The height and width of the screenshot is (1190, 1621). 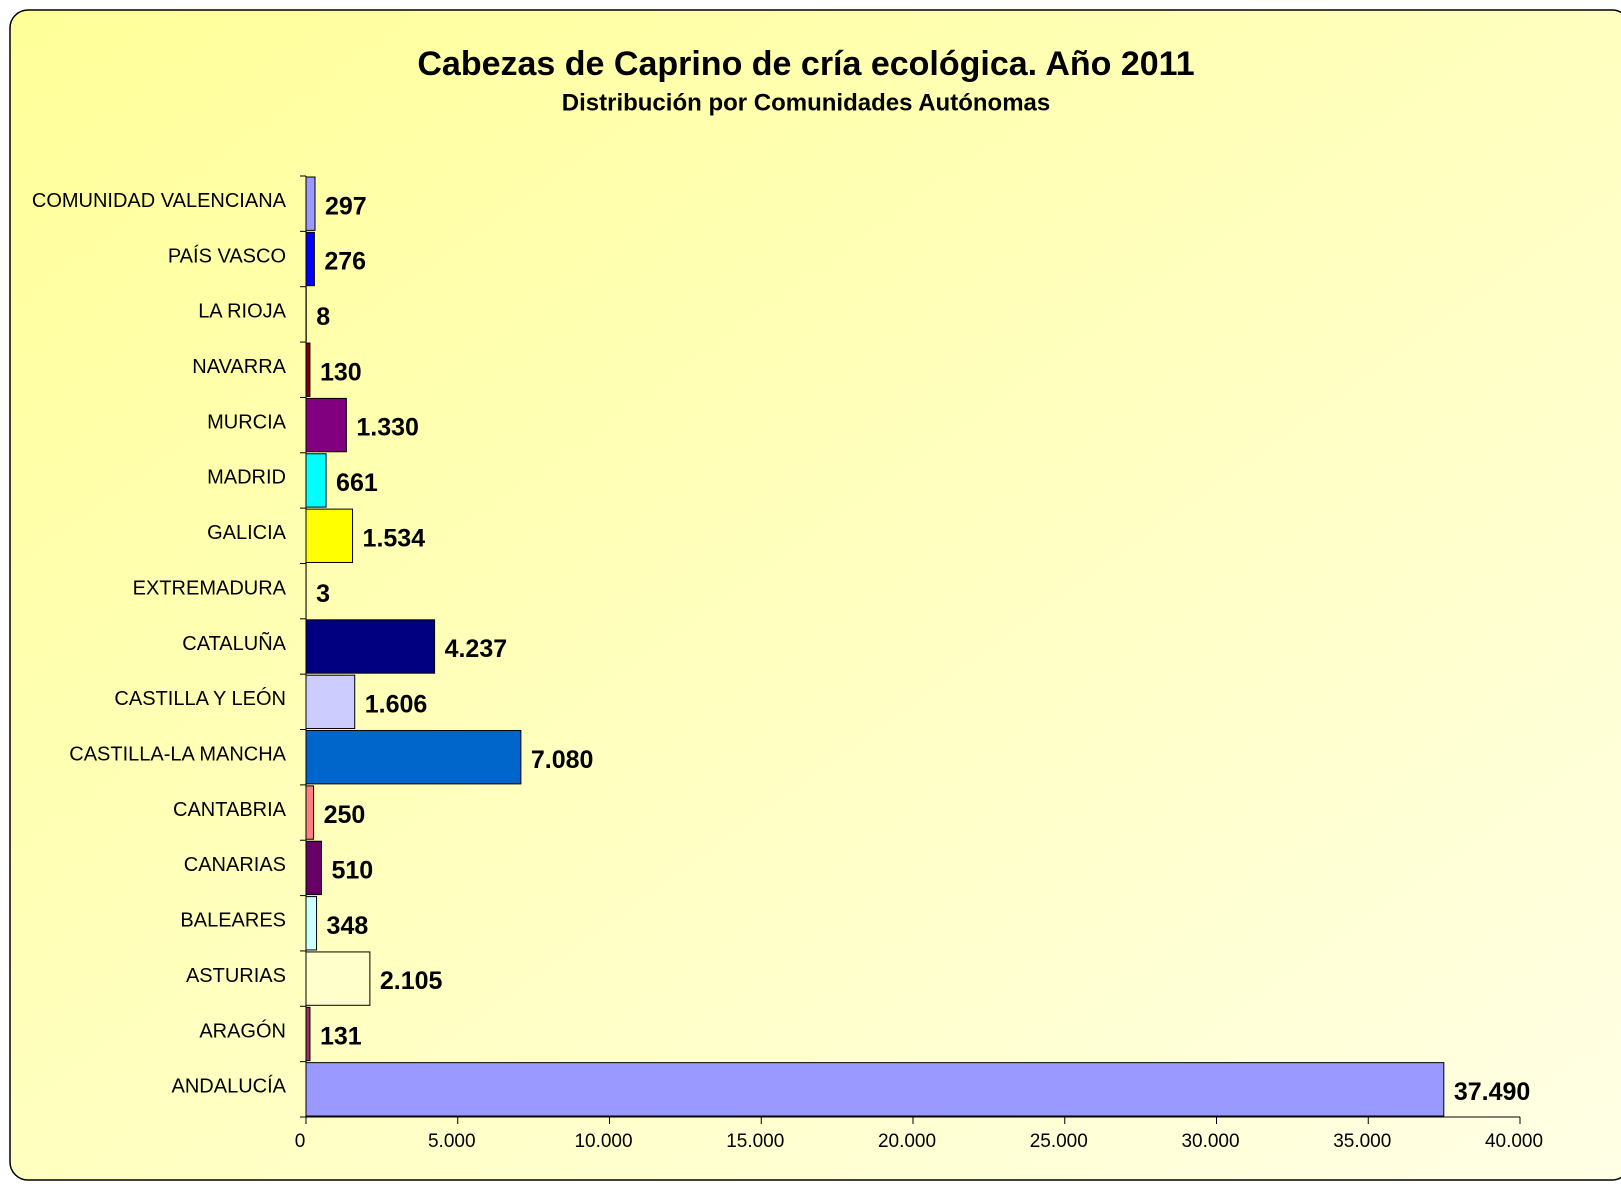 I want to click on value-label: 297, so click(x=346, y=206).